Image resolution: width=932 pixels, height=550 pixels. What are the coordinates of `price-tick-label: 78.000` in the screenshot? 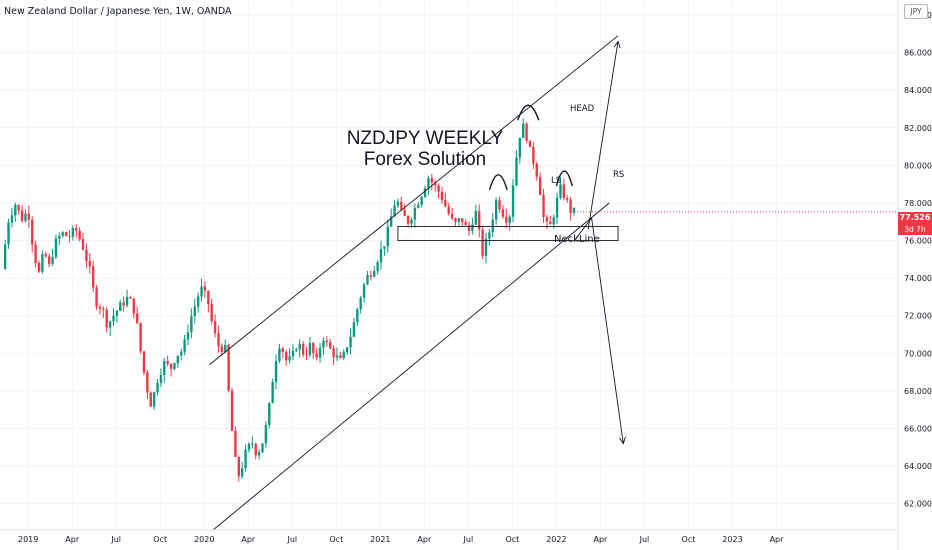 It's located at (918, 203).